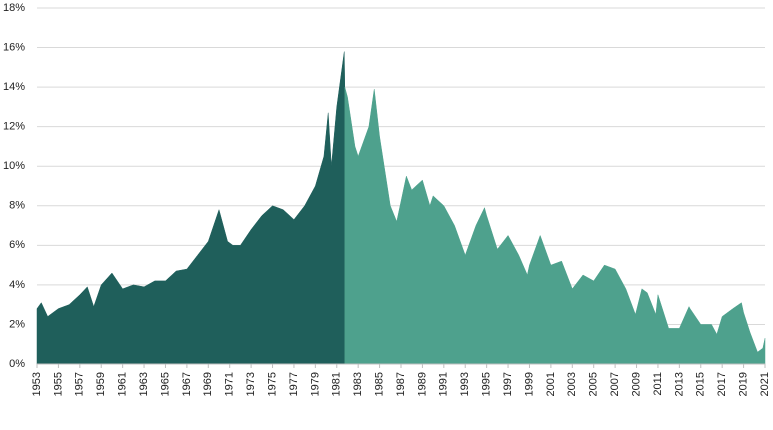  Describe the element at coordinates (487, 384) in the screenshot. I see `x-tick-label: 1995` at that location.